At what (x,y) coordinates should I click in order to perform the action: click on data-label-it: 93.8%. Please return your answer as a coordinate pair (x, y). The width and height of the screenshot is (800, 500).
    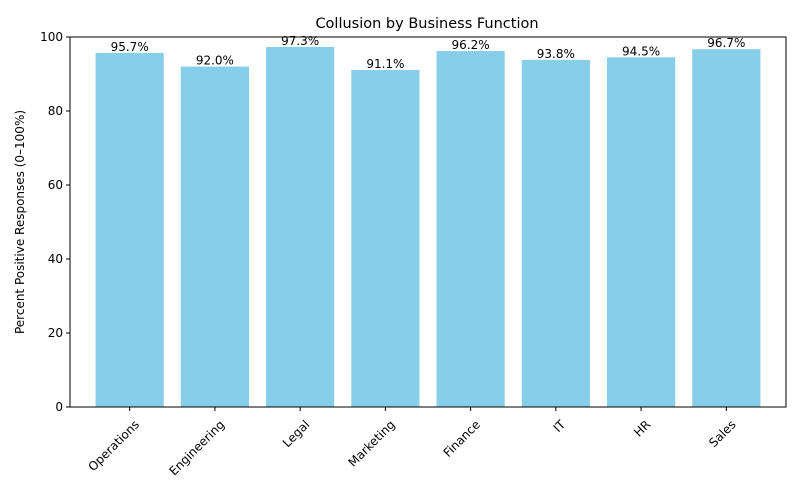
    Looking at the image, I should click on (556, 54).